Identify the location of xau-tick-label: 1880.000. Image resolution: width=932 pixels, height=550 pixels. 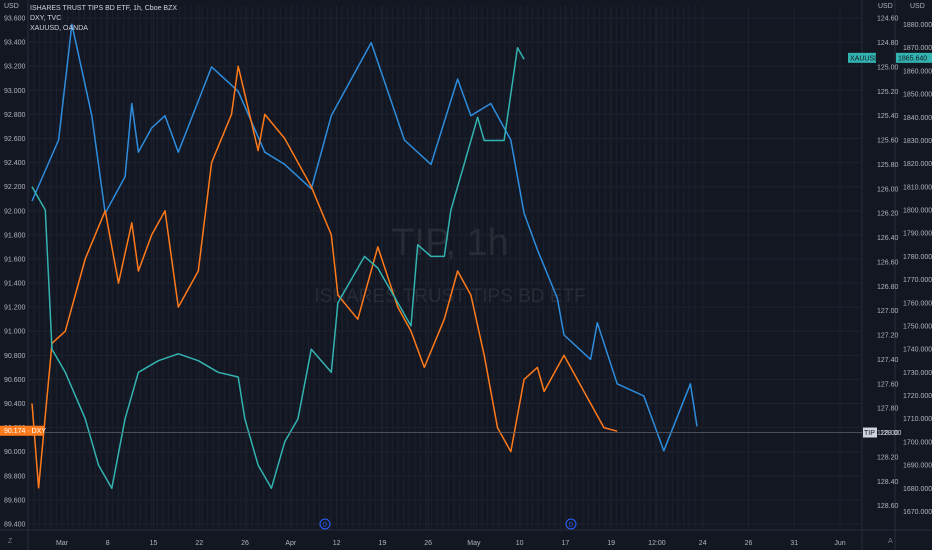
(917, 25).